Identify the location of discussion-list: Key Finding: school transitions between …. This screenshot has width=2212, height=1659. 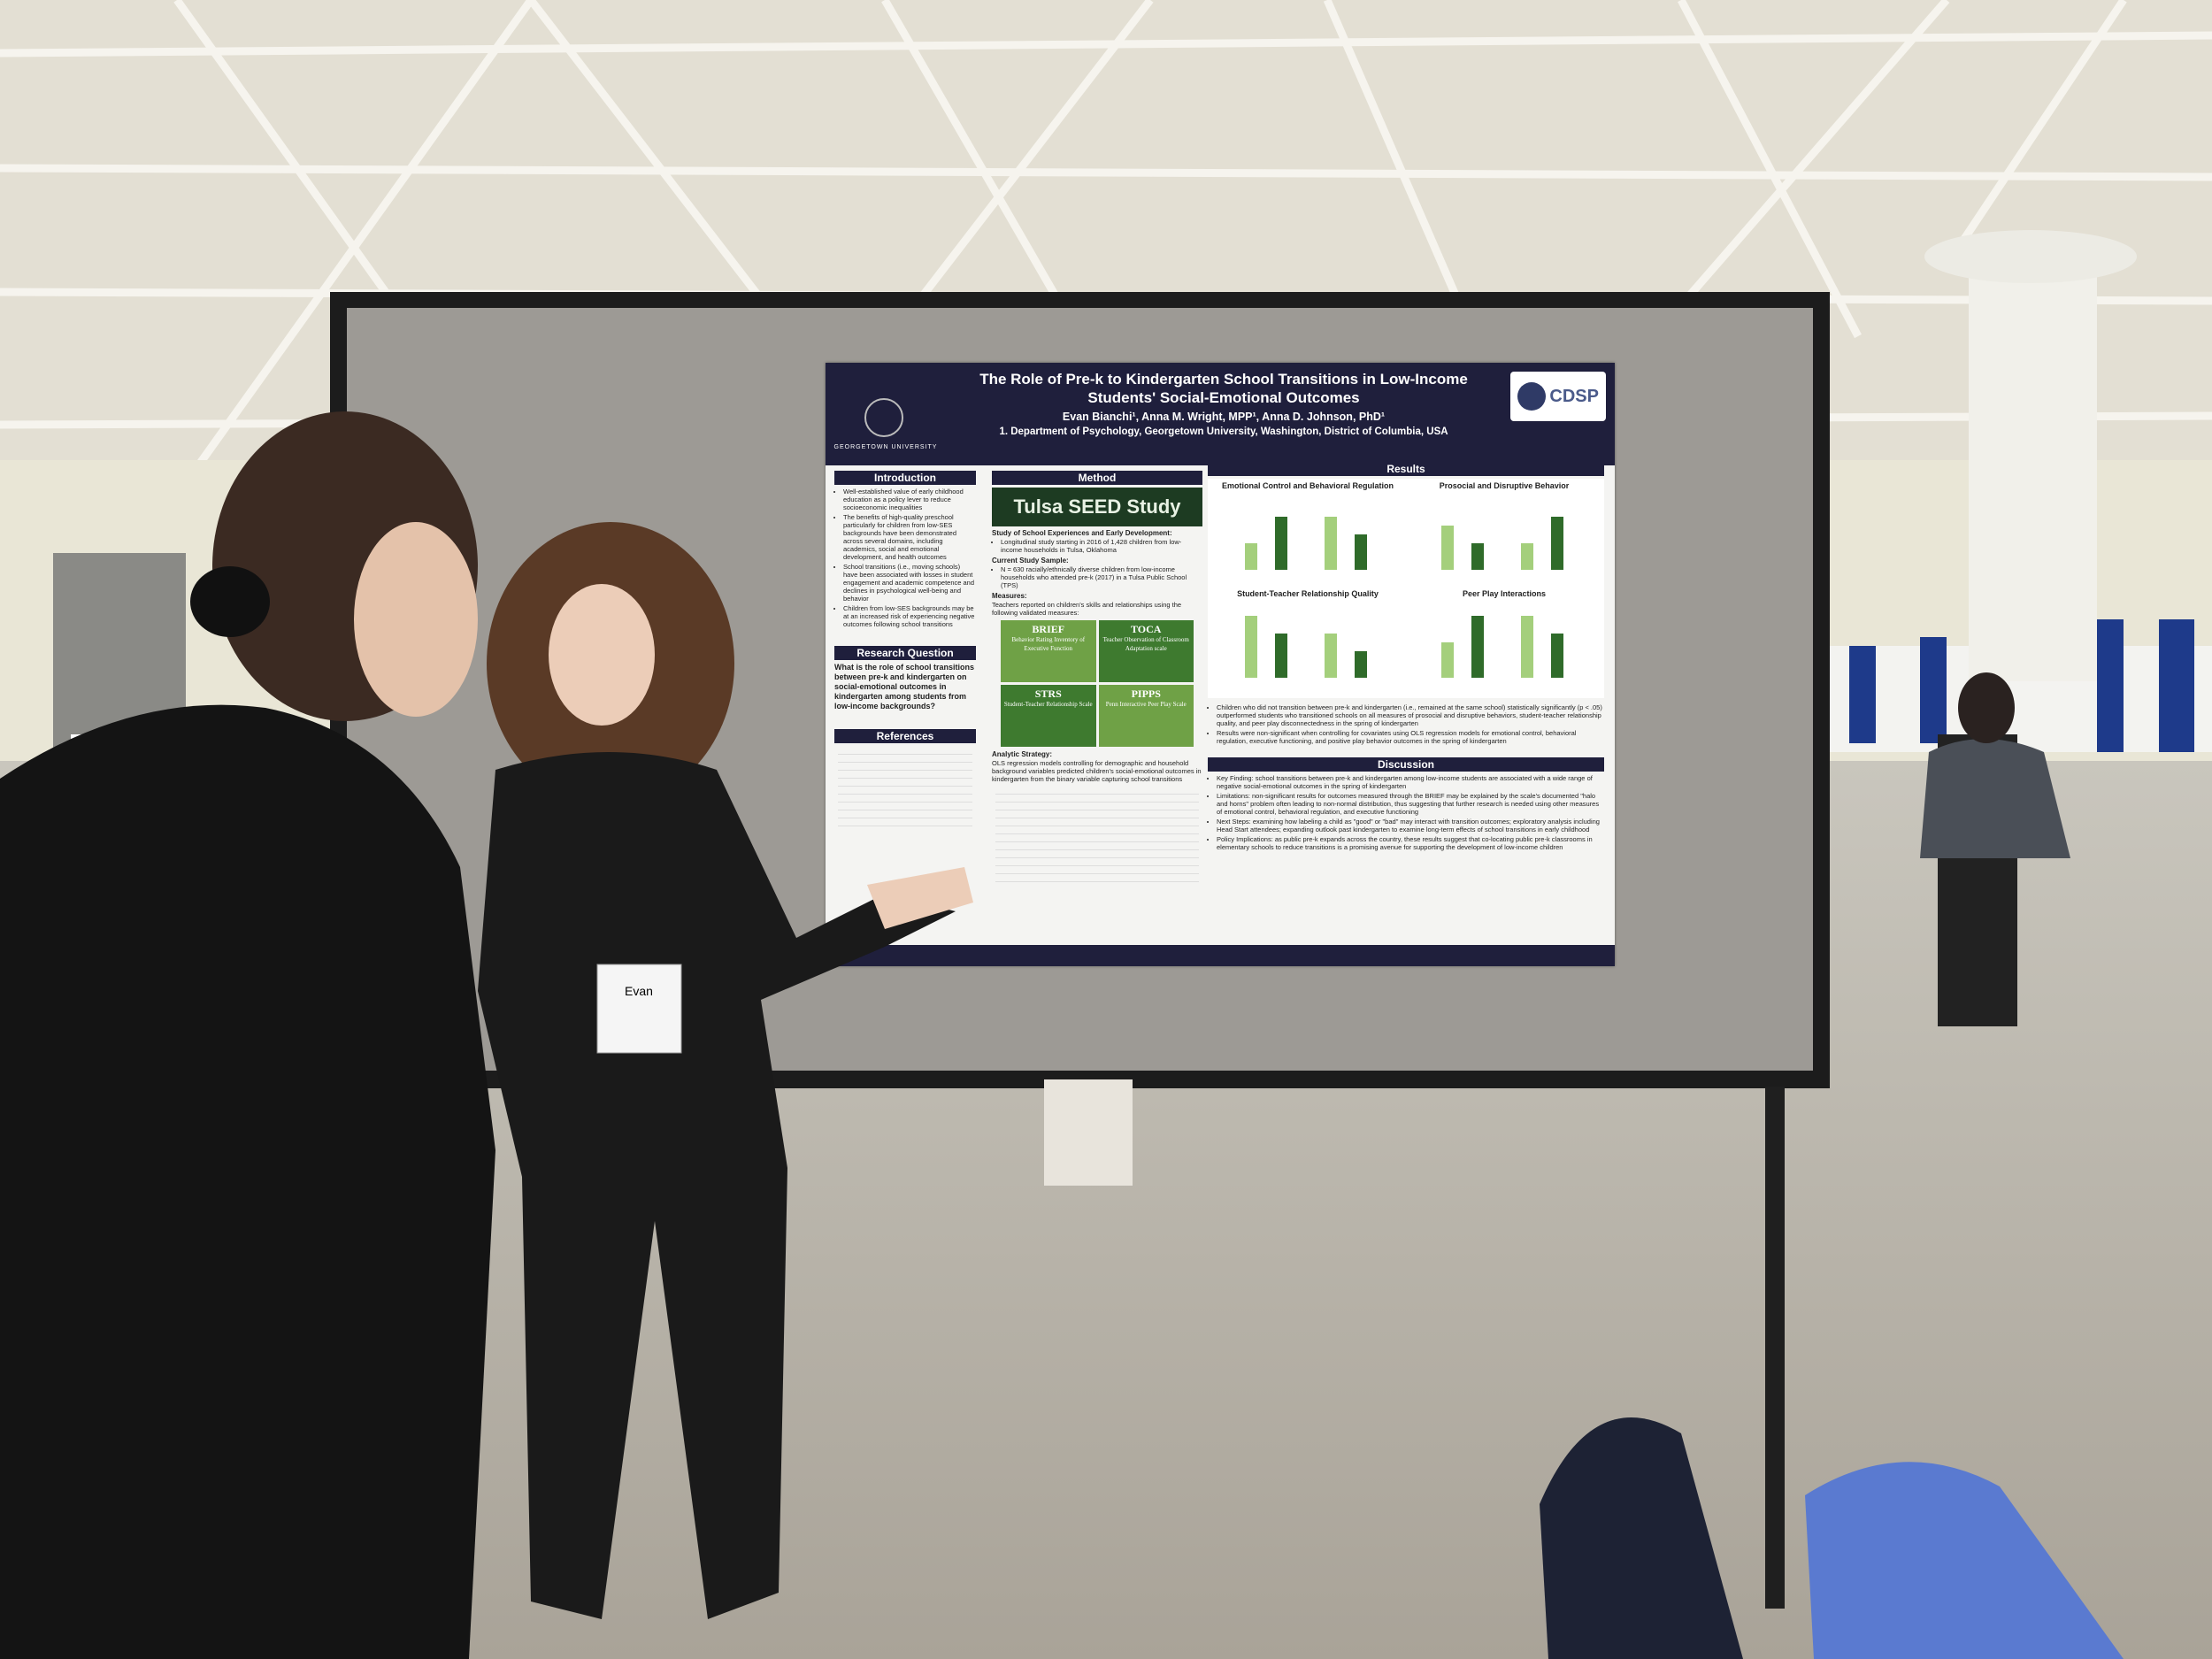
(1406, 813).